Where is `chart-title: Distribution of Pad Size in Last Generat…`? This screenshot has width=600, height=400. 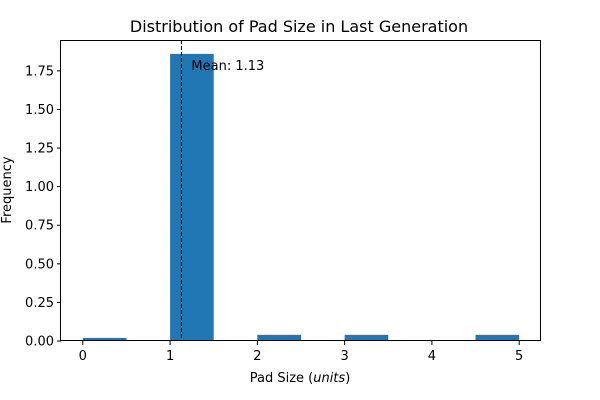 chart-title: Distribution of Pad Size in Last Generat… is located at coordinates (299, 26).